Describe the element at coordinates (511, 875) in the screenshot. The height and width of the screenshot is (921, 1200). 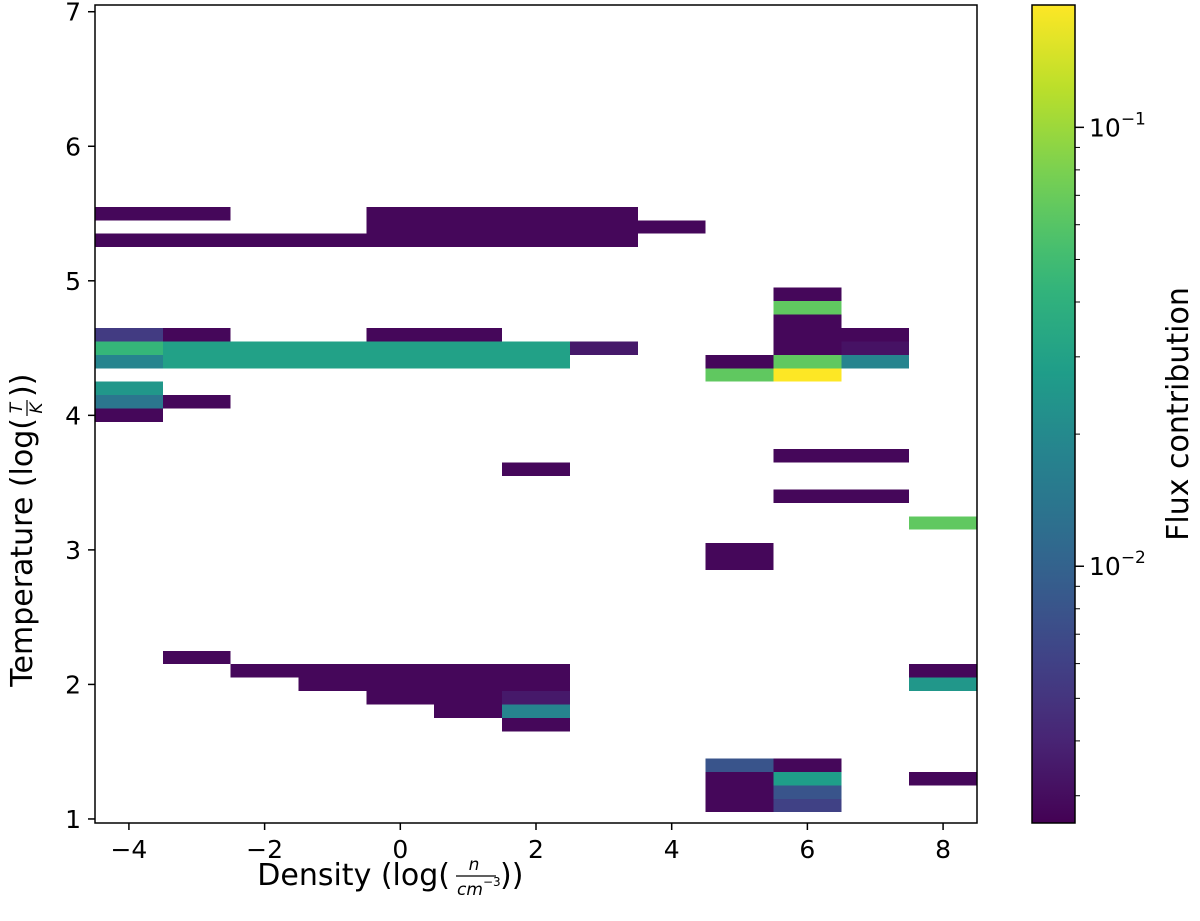
I see `x-axis-title-suffix: ))` at that location.